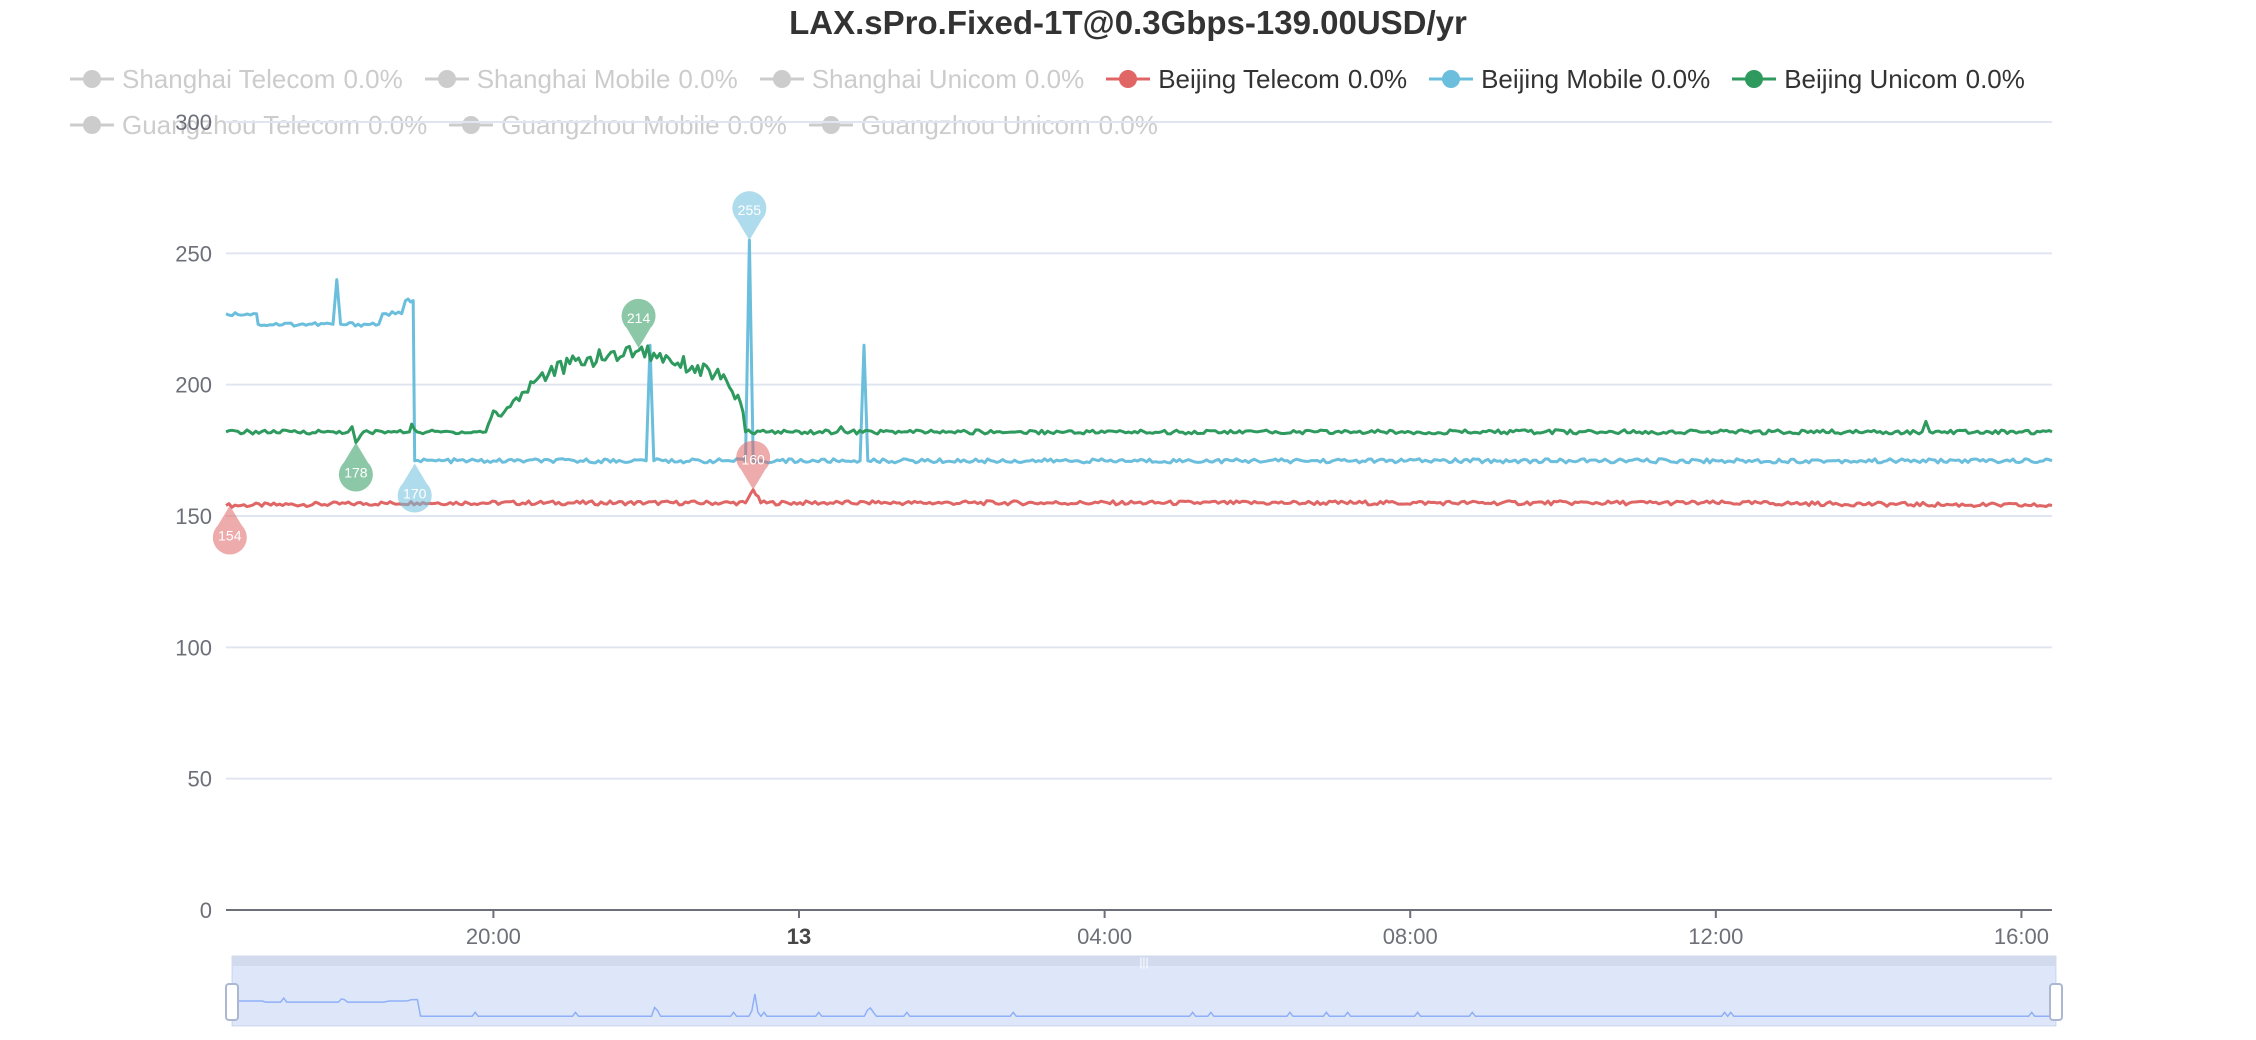  What do you see at coordinates (2021, 936) in the screenshot?
I see `x-tick-label: 16:00` at bounding box center [2021, 936].